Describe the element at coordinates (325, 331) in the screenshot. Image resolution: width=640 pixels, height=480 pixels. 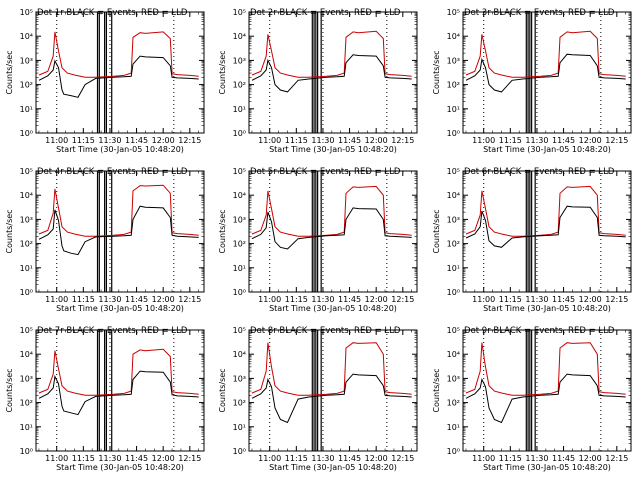
I see `chart-title: Det 8r BLACK = Events, RED = LLD` at that location.